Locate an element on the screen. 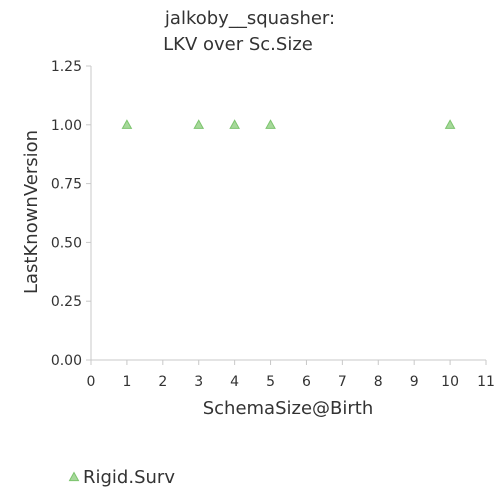  x-tick-label: 6 is located at coordinates (306, 382).